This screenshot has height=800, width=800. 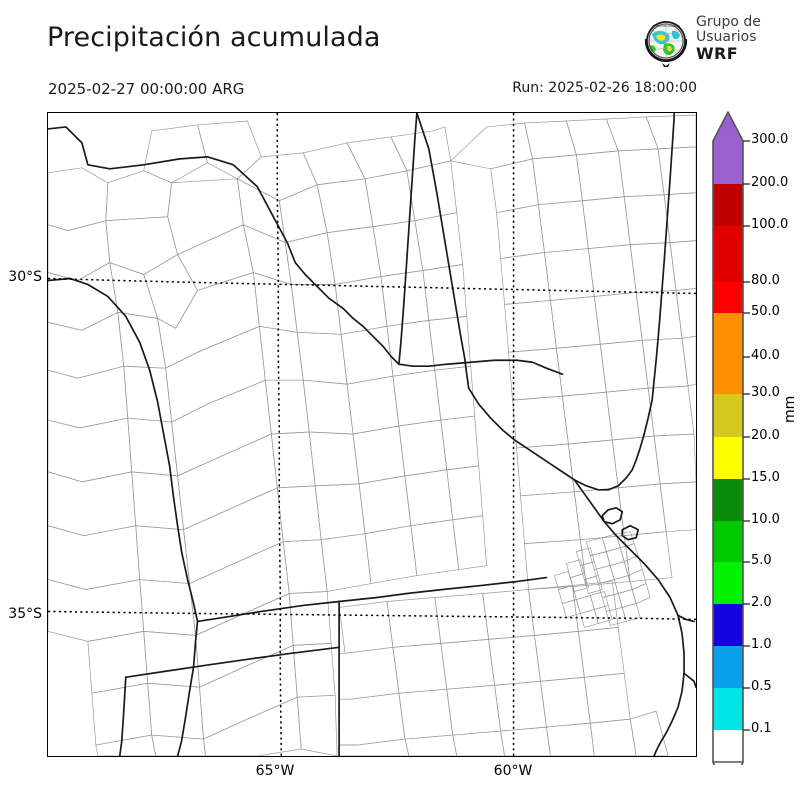 I want to click on run-time-label: Run: 2025-02-26 18:00:00, so click(x=604, y=88).